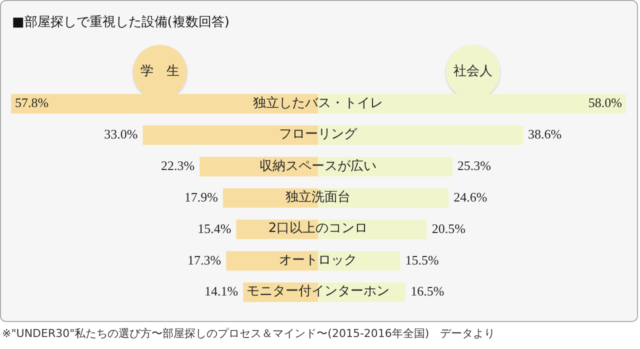  What do you see at coordinates (318, 292) in the screenshot?
I see `y-tick-label: モニター付インターホン` at bounding box center [318, 292].